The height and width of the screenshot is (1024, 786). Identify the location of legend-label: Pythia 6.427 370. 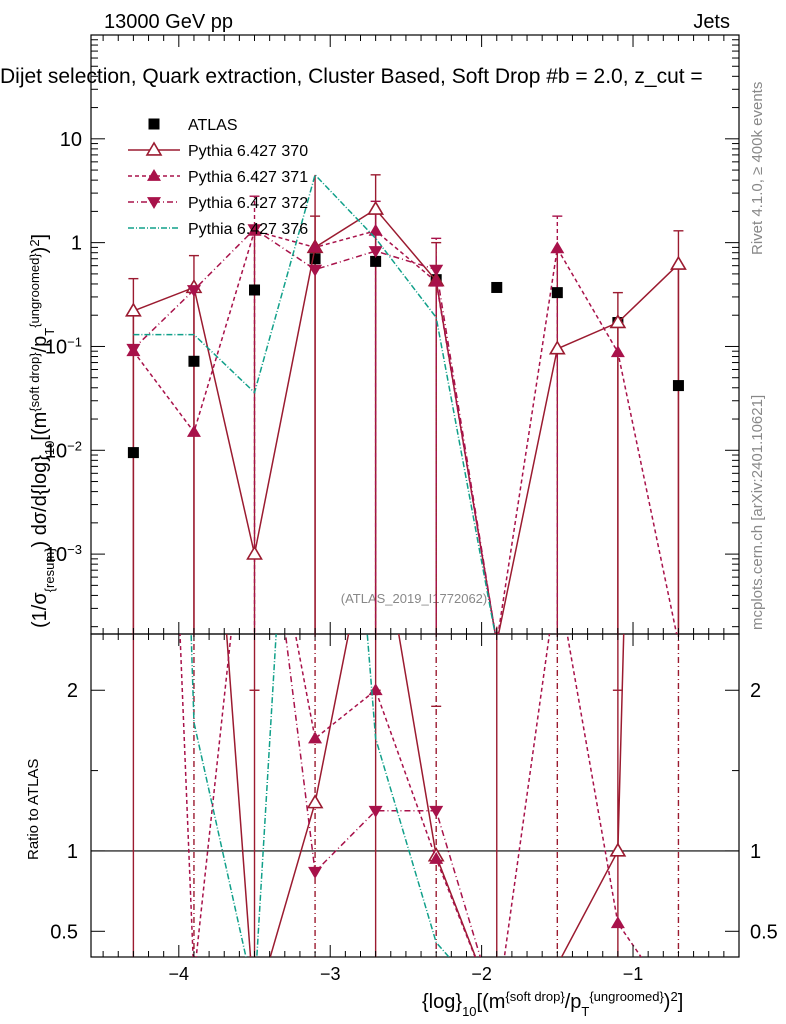
(248, 151).